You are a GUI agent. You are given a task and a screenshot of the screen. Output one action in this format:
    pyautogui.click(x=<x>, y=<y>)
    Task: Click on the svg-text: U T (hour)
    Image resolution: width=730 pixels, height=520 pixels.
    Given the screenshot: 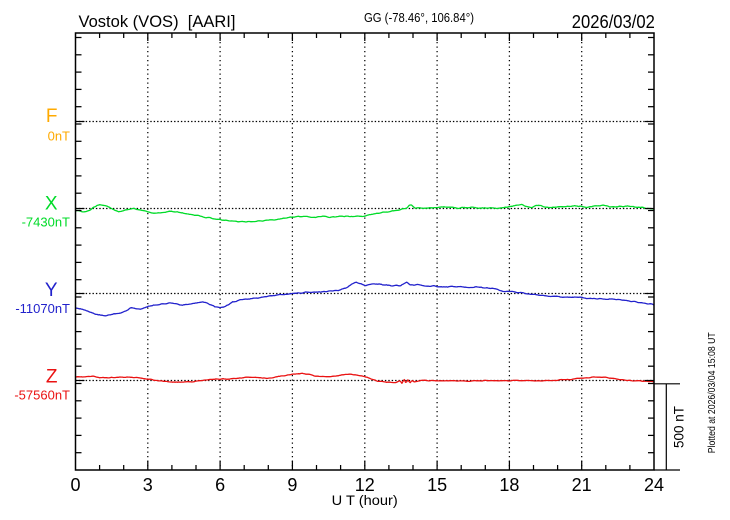 What is the action you would take?
    pyautogui.click(x=365, y=500)
    